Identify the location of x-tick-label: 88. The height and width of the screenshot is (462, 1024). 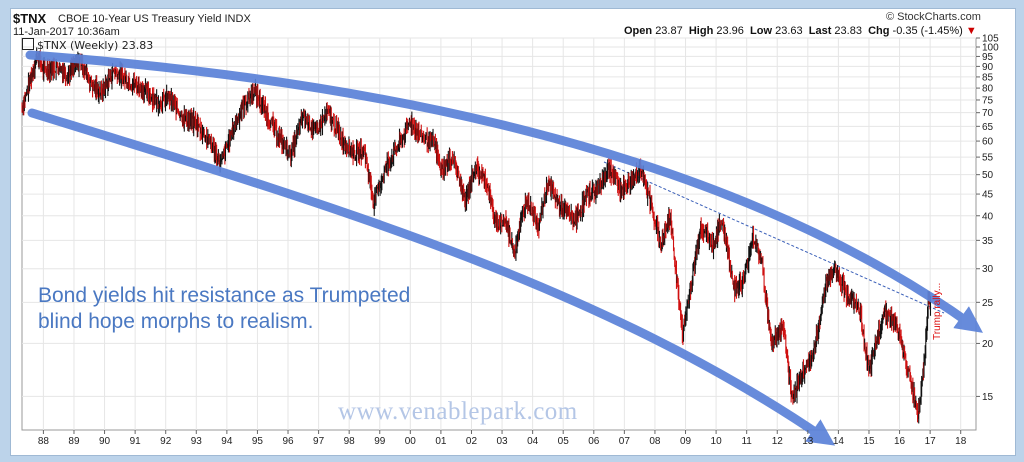
(44, 441).